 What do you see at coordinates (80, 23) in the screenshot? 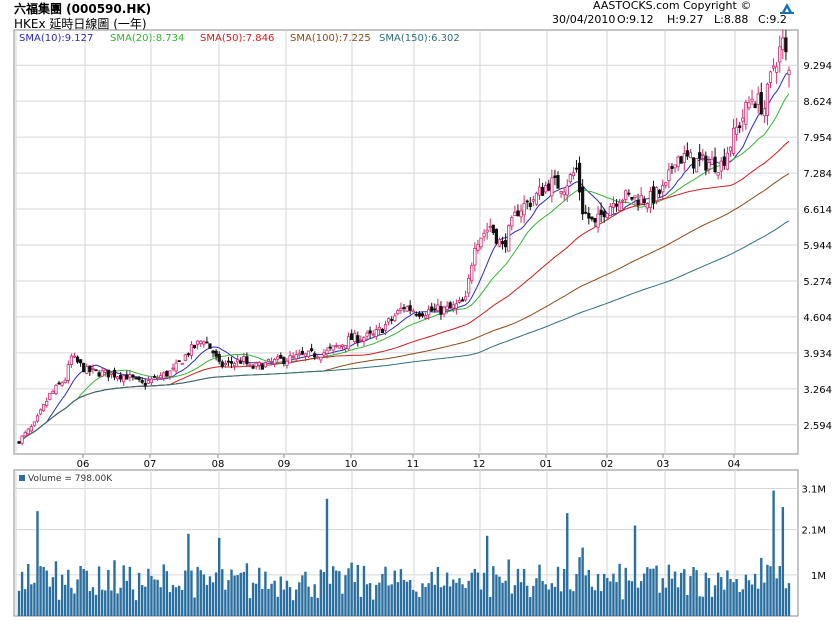
I see `chart-subtitle: HKEx 延時日線圖 (一年)` at bounding box center [80, 23].